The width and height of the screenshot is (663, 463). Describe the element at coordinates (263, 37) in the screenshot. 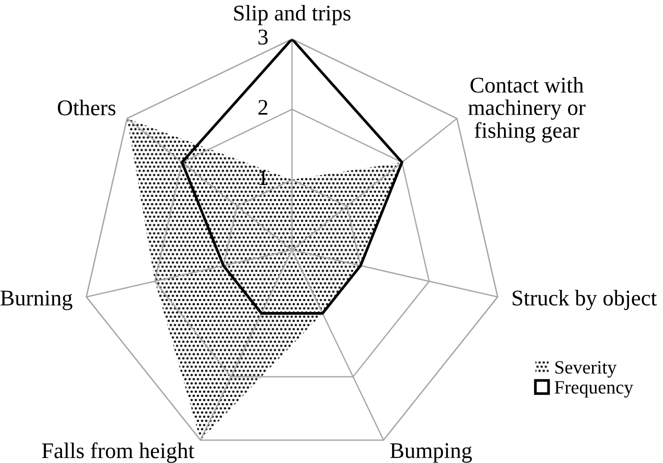

I see `y-tick-label: 3` at that location.